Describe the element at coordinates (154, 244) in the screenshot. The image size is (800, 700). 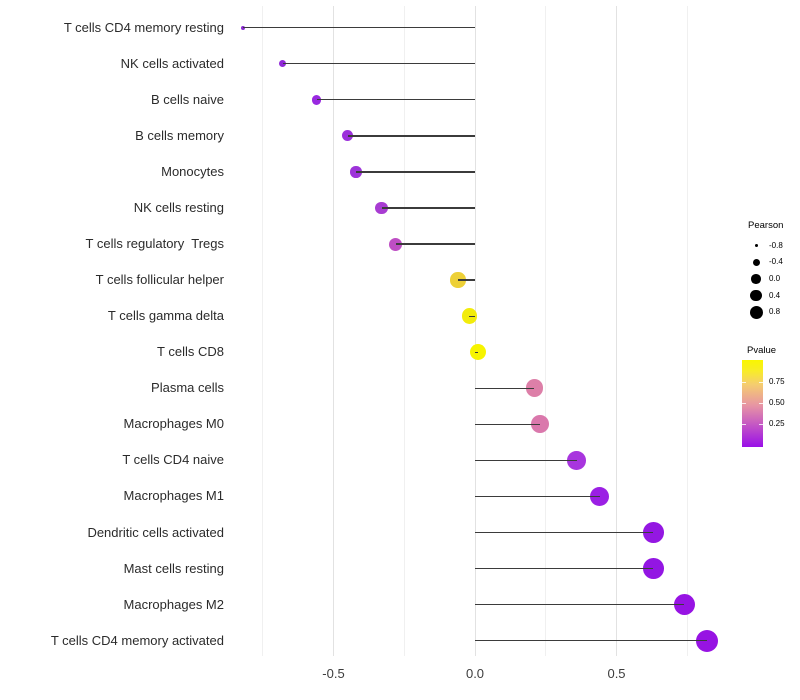
I see `y-axis-label: T cells regulatory Tregs` at that location.